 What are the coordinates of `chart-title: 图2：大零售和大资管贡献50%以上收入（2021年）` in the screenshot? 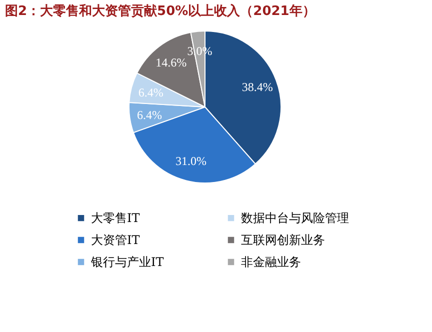 It's located at (160, 11).